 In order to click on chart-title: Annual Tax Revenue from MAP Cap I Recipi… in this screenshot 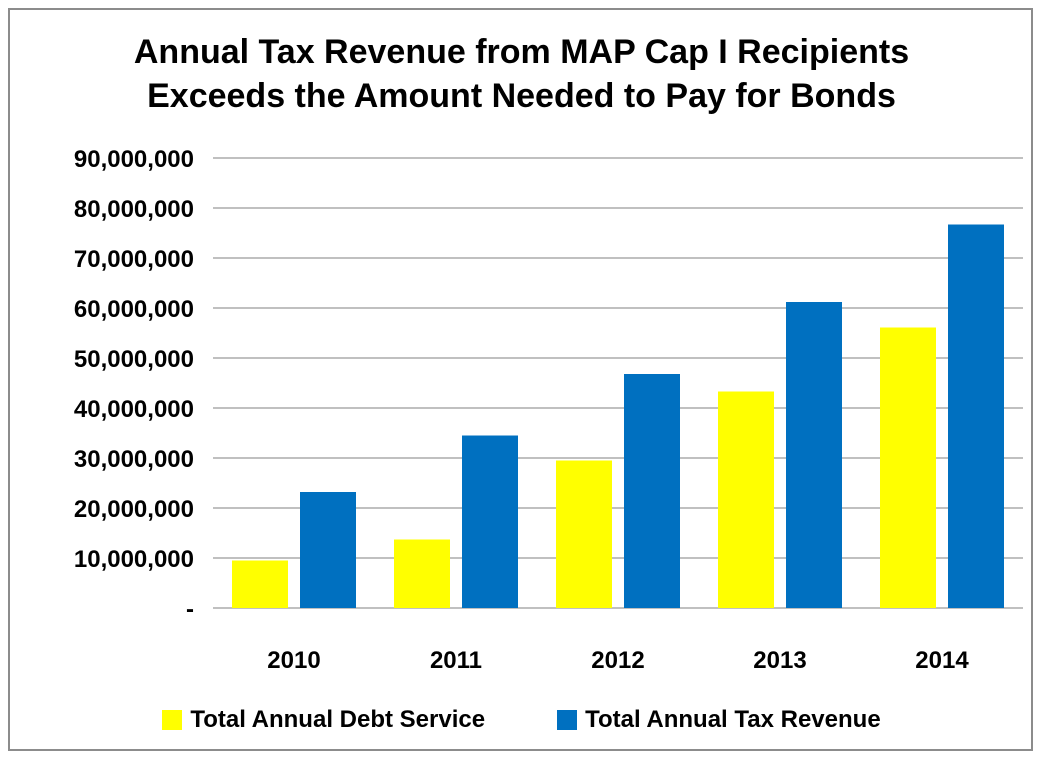, I will do `click(521, 52)`.